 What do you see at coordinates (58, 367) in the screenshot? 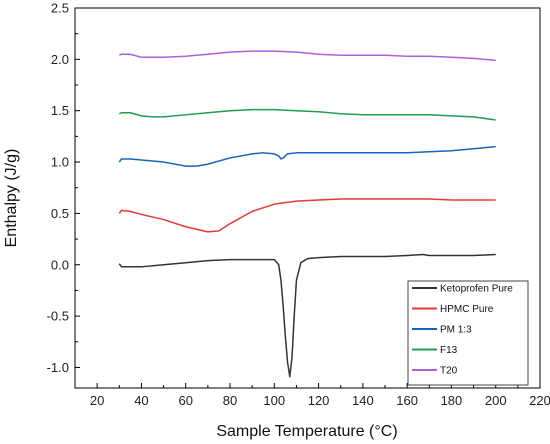
I see `y-tick-label: -1.0` at bounding box center [58, 367].